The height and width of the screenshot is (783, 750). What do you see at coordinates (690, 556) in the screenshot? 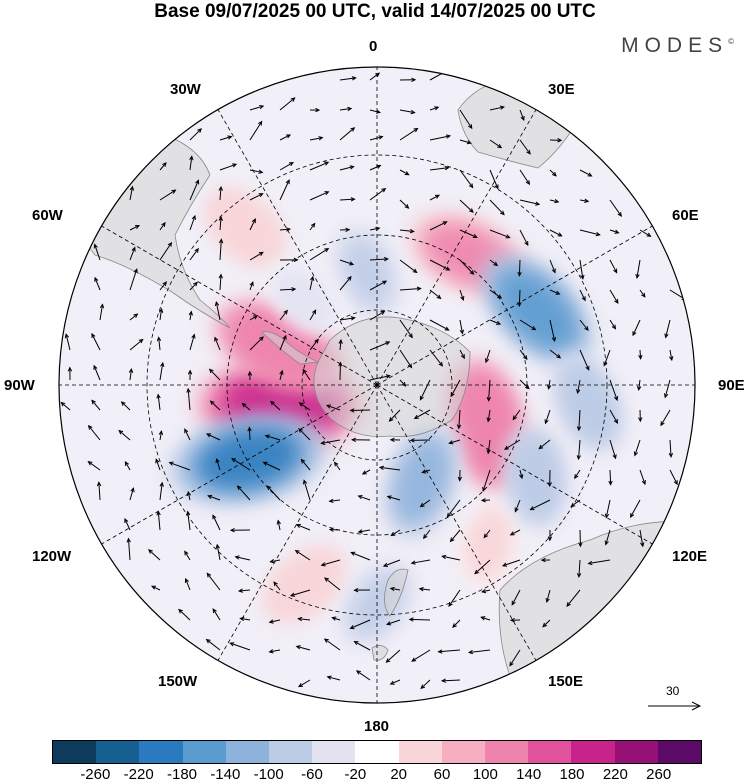
I see `lon-label-120e: 120E` at bounding box center [690, 556].